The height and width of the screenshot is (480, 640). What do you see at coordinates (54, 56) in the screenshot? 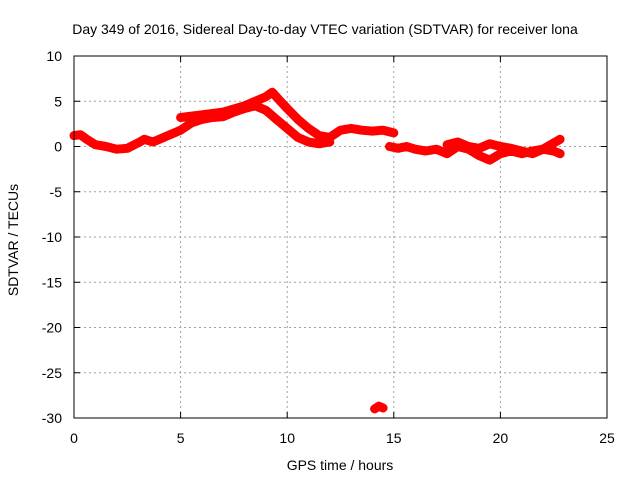
I see `y-tick-label: 10` at bounding box center [54, 56].